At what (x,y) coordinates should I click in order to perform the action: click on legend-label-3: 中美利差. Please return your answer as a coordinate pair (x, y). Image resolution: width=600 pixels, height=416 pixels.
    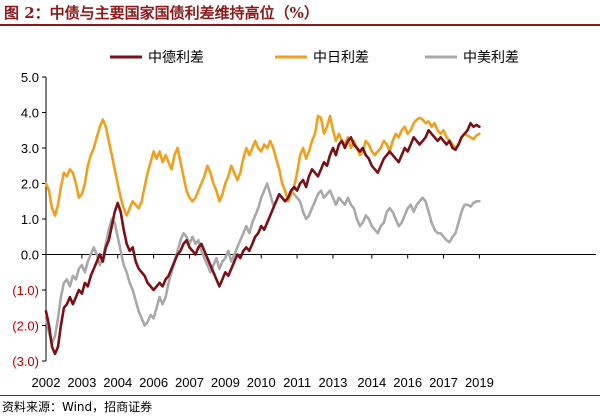
    Looking at the image, I should click on (491, 58).